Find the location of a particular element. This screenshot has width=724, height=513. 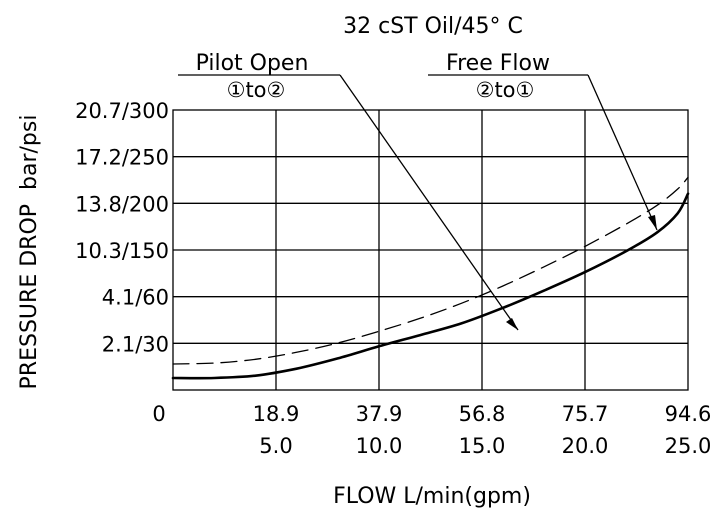

x-tick-label-lmin: 37.9 is located at coordinates (379, 414).